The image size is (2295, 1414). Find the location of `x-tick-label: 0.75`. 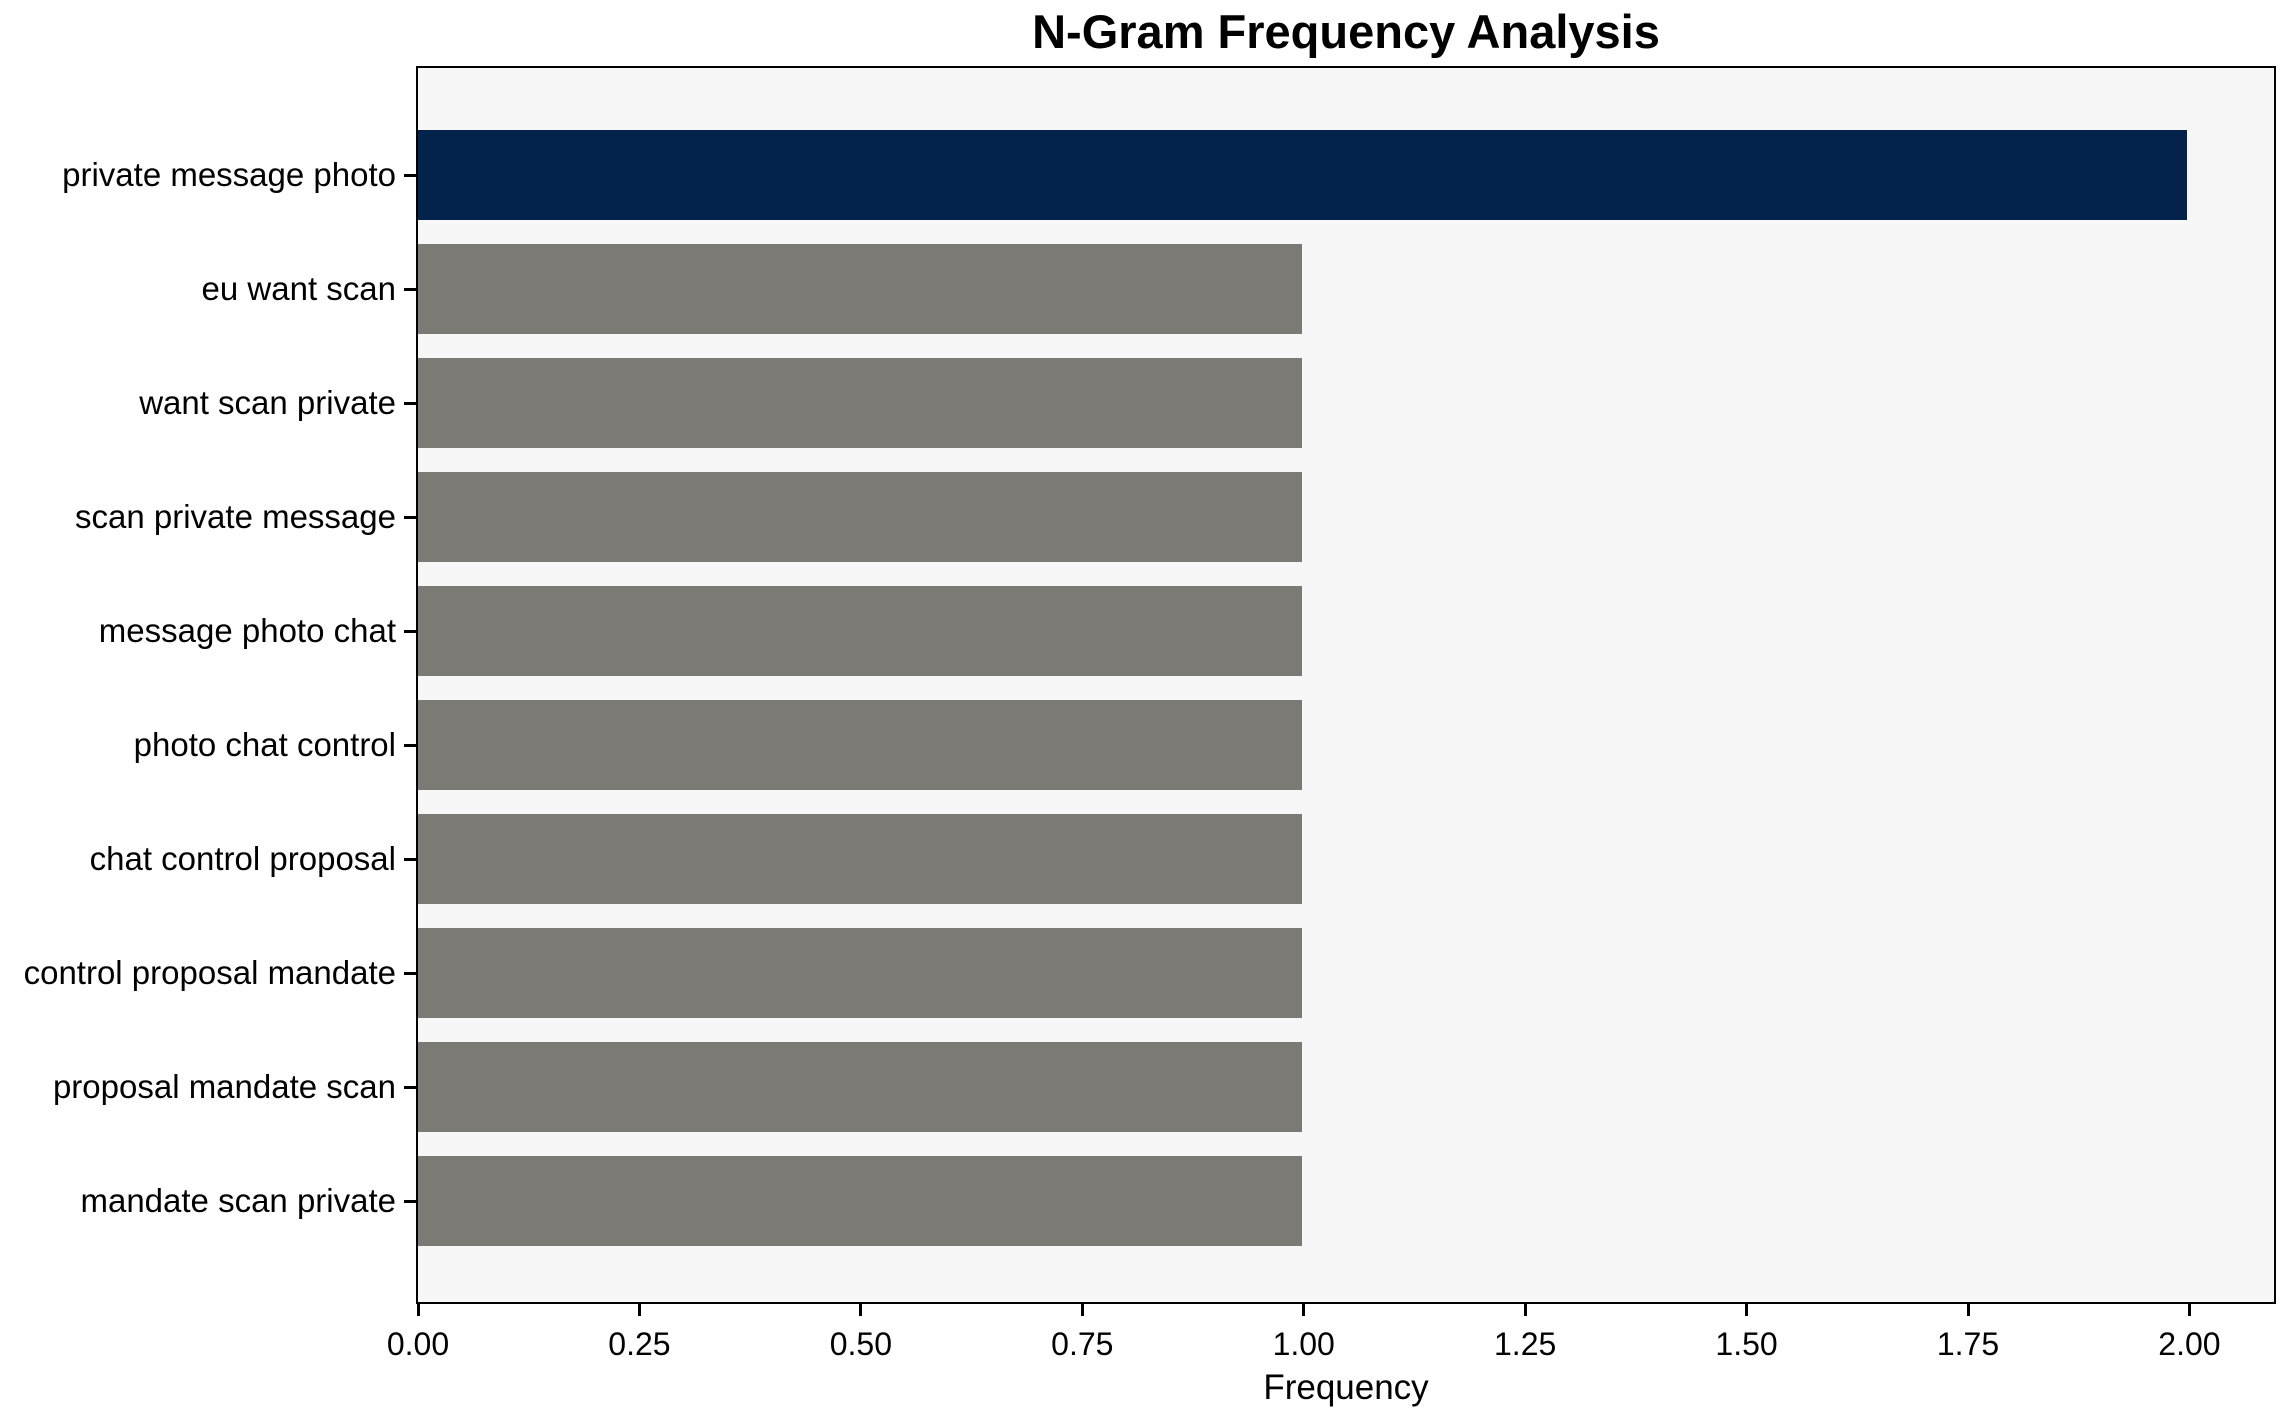

x-tick-label: 0.75 is located at coordinates (1082, 1344).